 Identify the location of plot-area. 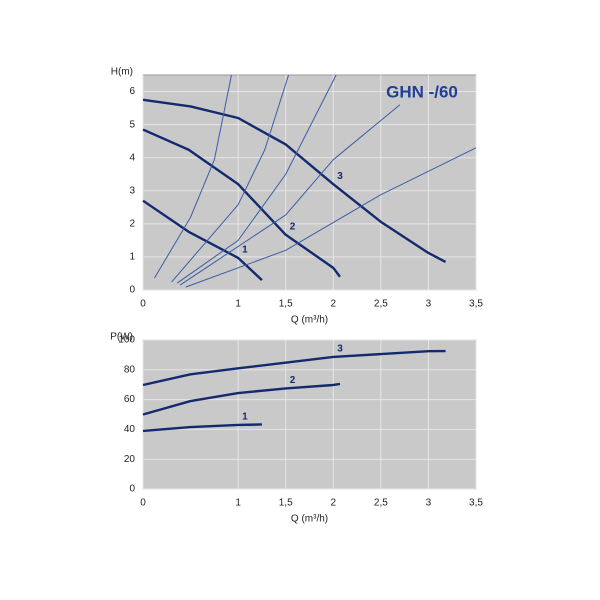
(309, 414).